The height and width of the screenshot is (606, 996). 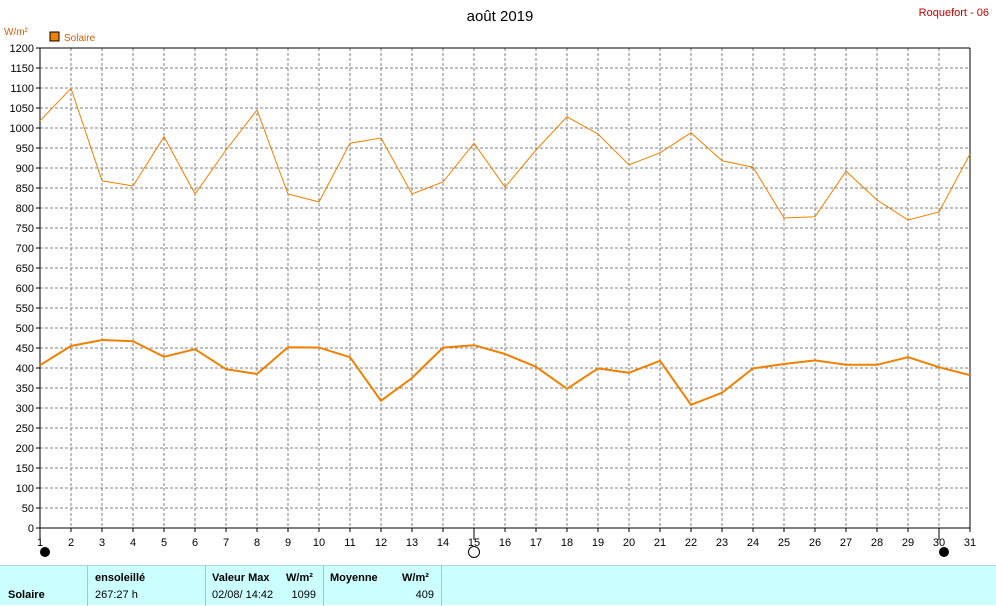 I want to click on avg-unit: W/m², so click(x=415, y=578).